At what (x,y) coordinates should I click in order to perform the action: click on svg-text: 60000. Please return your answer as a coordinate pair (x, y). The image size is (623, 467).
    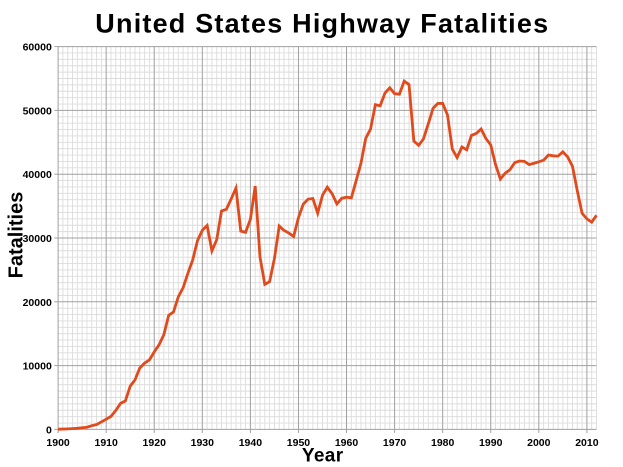
    Looking at the image, I should click on (37, 48).